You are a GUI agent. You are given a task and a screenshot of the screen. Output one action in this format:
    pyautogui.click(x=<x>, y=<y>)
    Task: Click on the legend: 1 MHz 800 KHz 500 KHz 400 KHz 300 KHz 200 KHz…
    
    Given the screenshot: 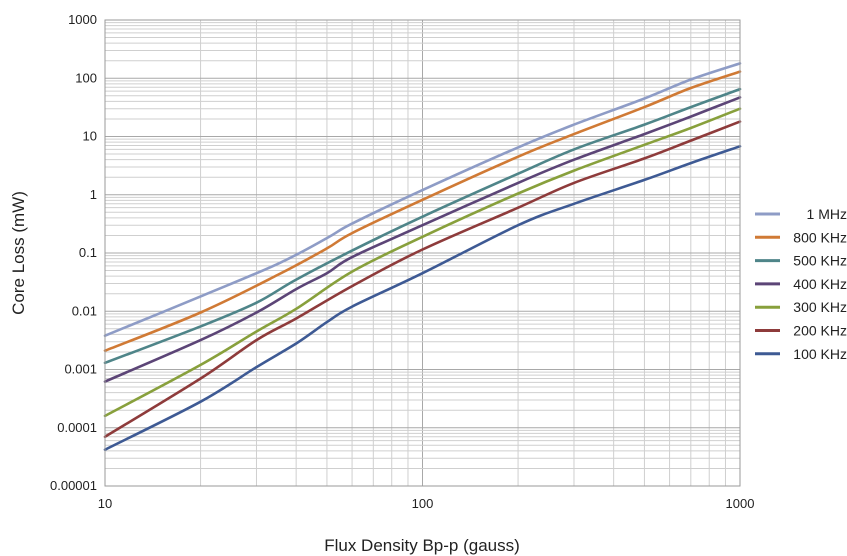 What is the action you would take?
    pyautogui.click(x=801, y=284)
    